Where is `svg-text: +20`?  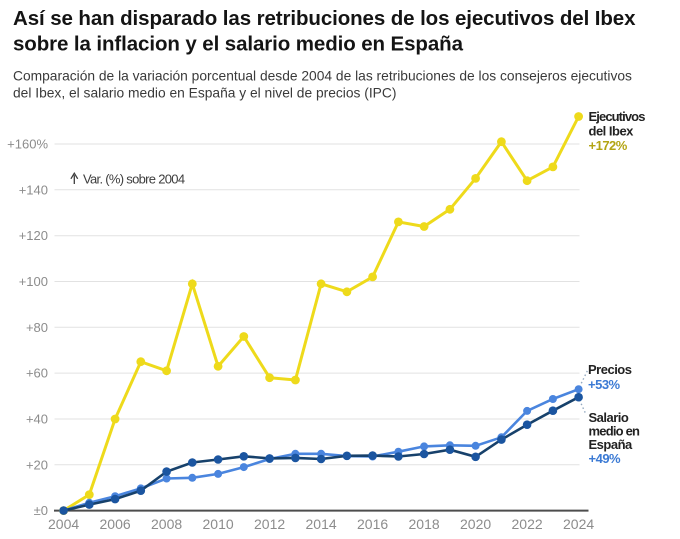
svg-text: +20 is located at coordinates (37, 464).